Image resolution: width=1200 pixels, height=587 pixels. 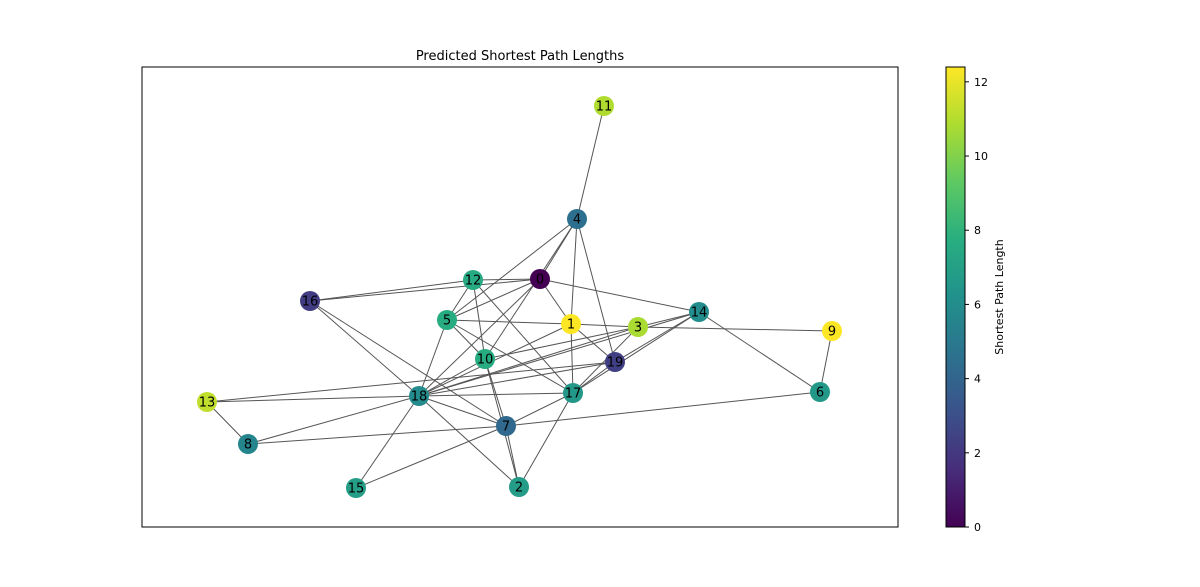 I want to click on node-8: 8, so click(x=248, y=444).